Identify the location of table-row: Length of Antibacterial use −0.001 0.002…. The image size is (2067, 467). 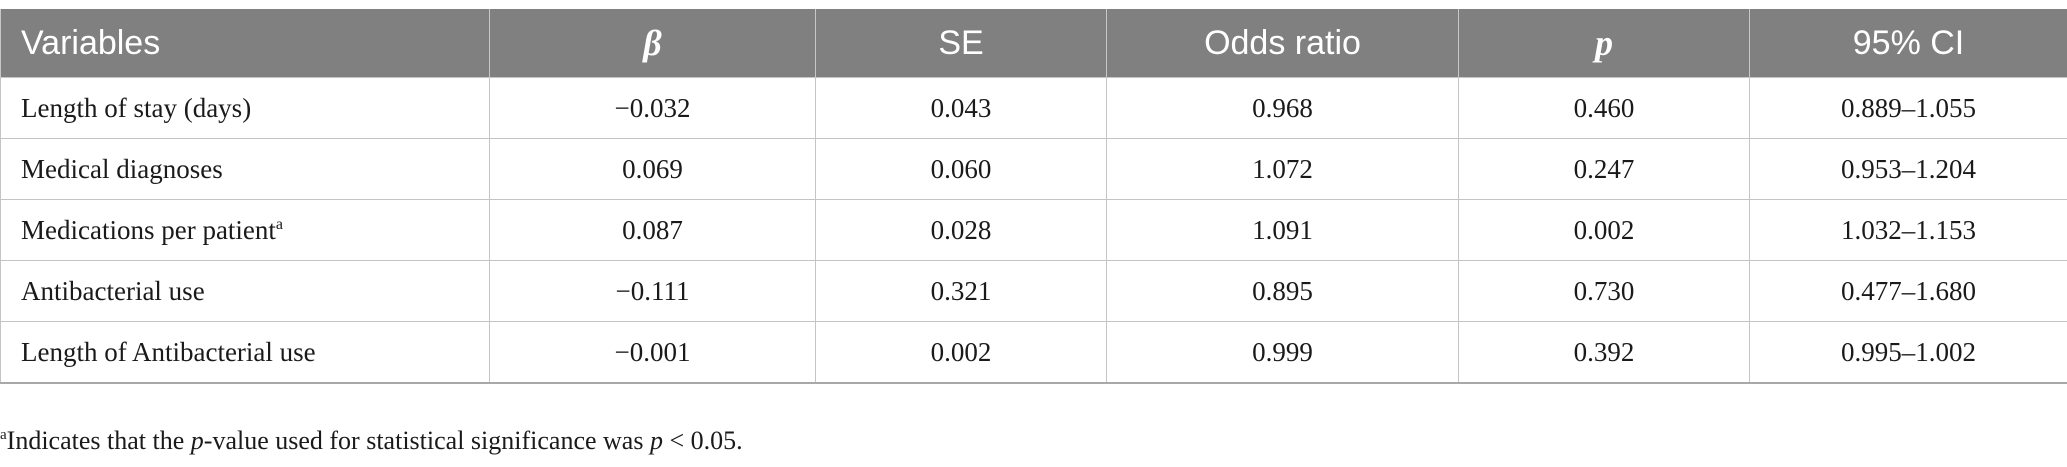
(1033, 352).